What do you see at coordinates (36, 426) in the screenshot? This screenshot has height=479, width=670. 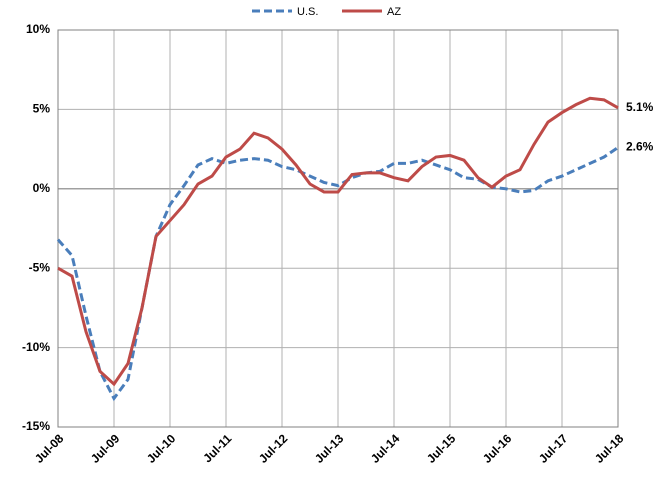 I see `y-tick-label: -15%` at bounding box center [36, 426].